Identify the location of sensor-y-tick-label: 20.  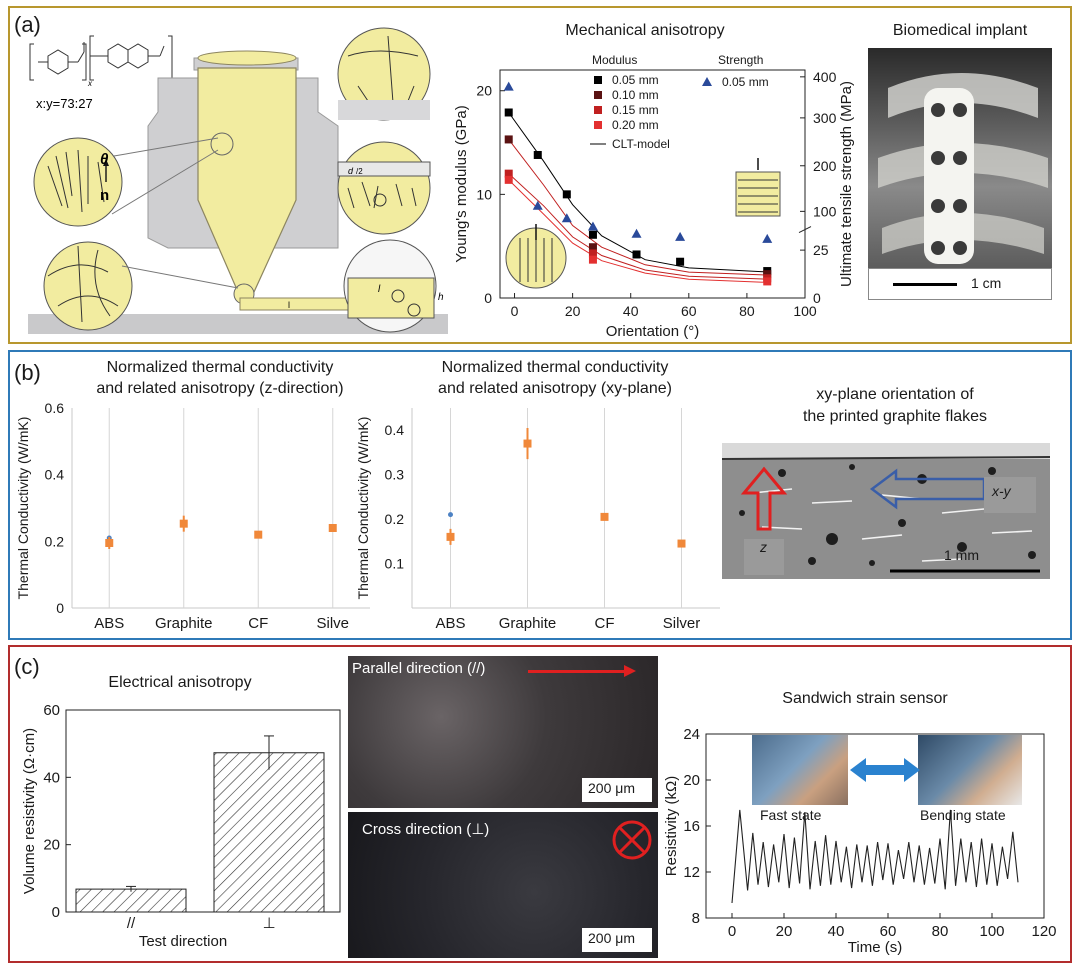
(691, 780).